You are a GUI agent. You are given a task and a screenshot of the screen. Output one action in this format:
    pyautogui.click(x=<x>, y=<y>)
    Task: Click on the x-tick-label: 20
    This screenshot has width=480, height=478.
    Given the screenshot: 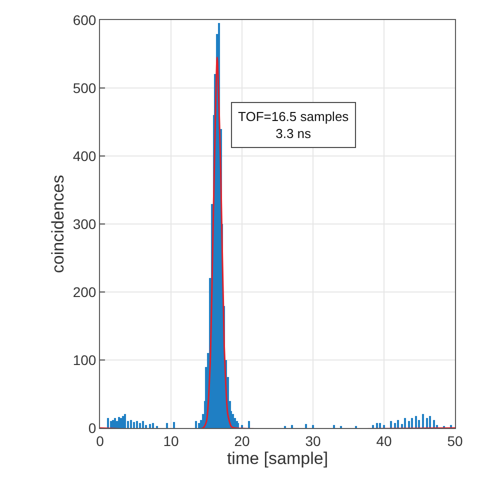 What is the action you would take?
    pyautogui.click(x=242, y=440)
    